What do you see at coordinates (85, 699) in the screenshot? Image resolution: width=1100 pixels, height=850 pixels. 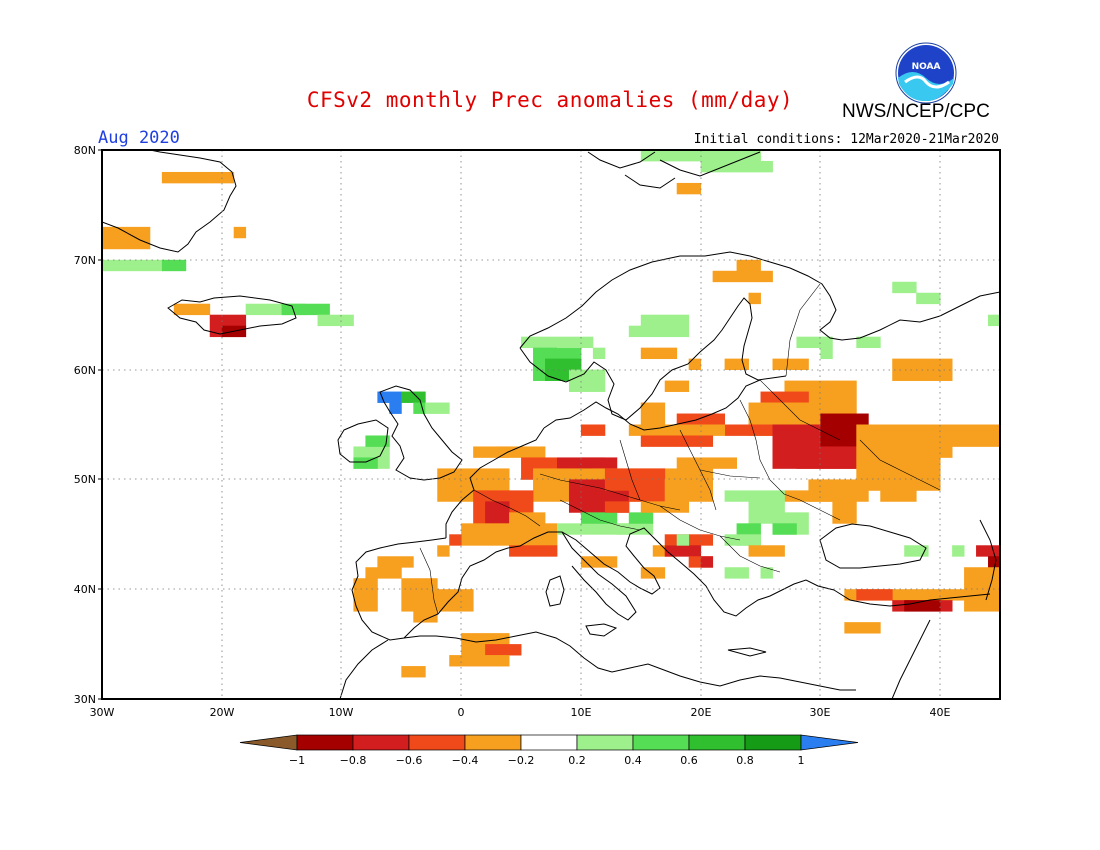 I see `lat-label: 30N` at bounding box center [85, 699].